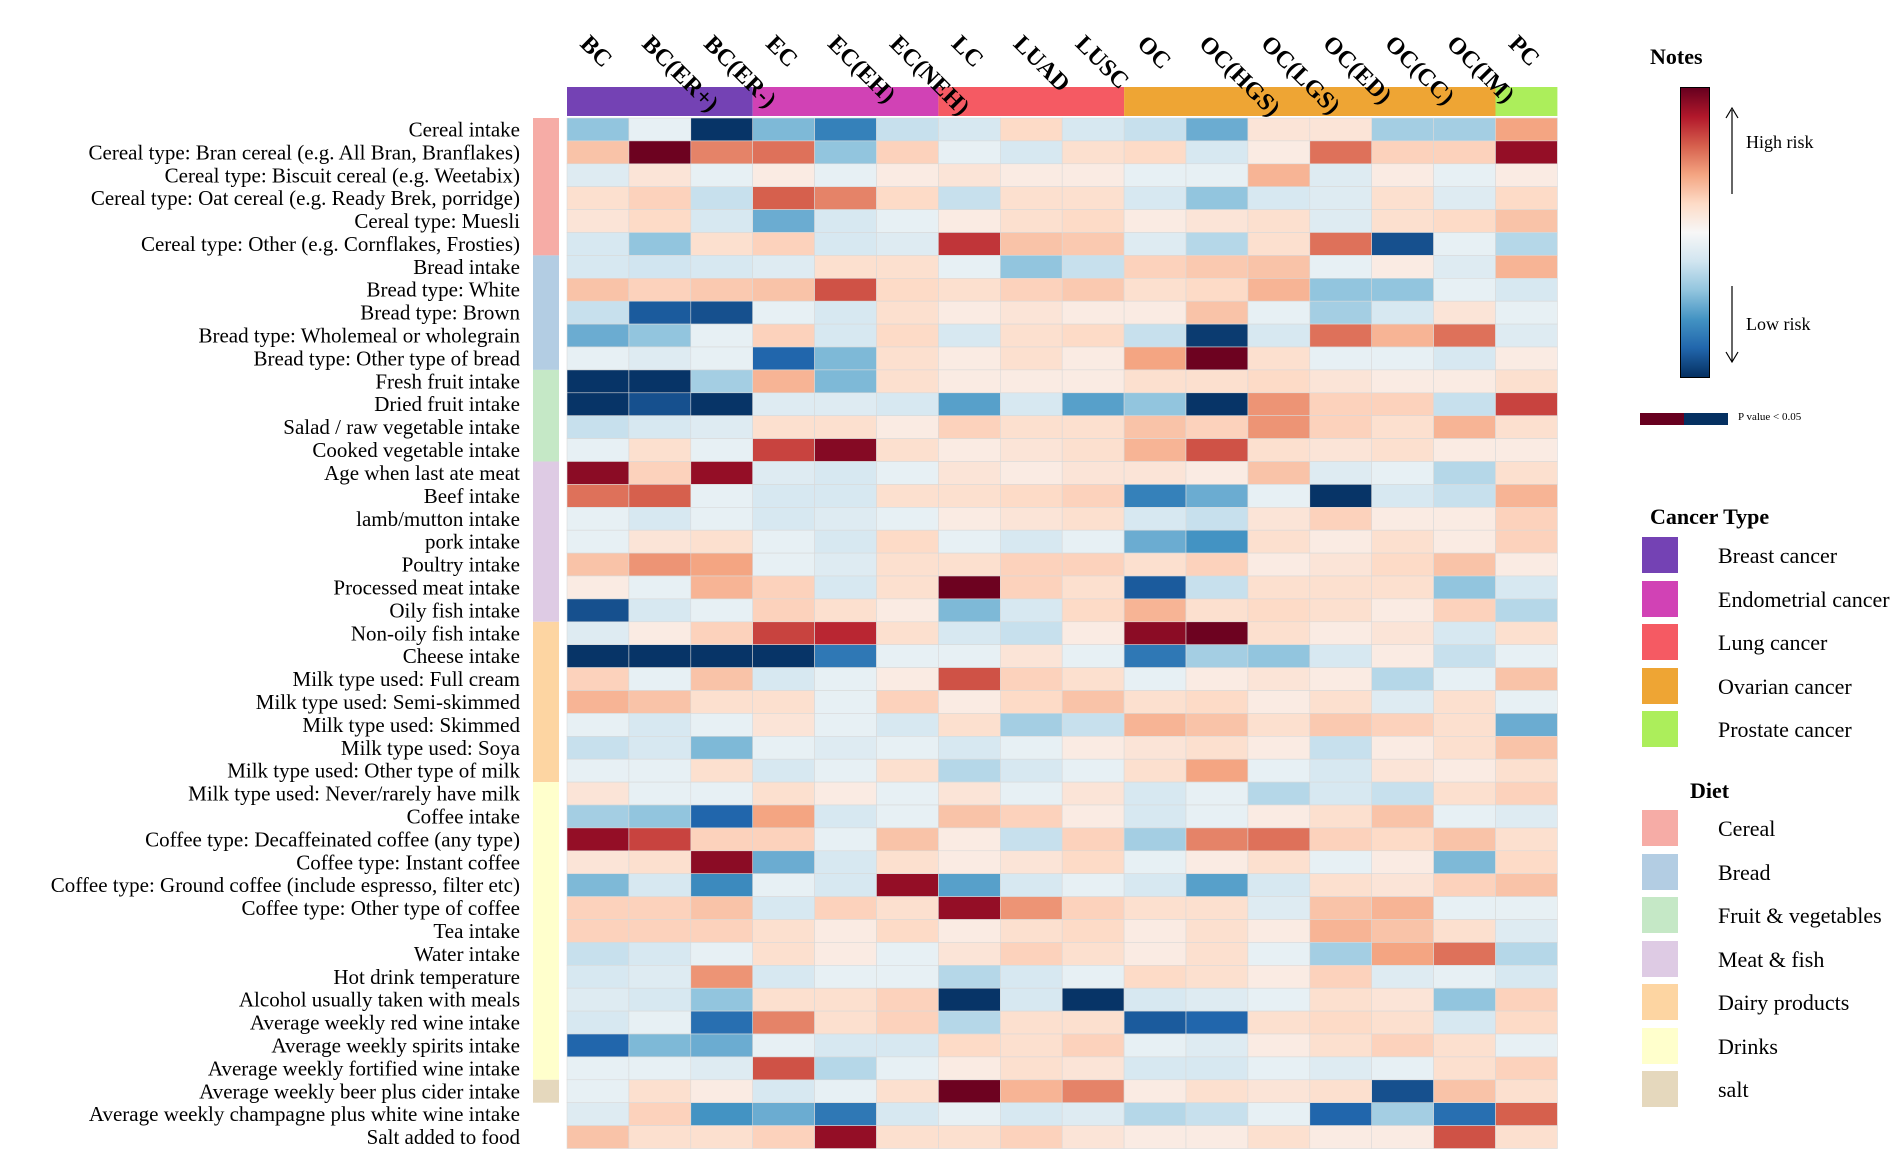  What do you see at coordinates (1695, 232) in the screenshot?
I see `notes-gradient-bar` at bounding box center [1695, 232].